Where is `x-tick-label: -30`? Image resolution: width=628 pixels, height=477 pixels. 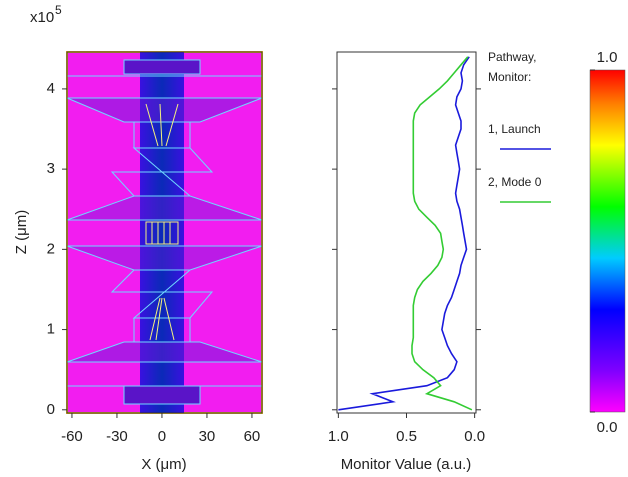 x-tick-label: -30 is located at coordinates (117, 436).